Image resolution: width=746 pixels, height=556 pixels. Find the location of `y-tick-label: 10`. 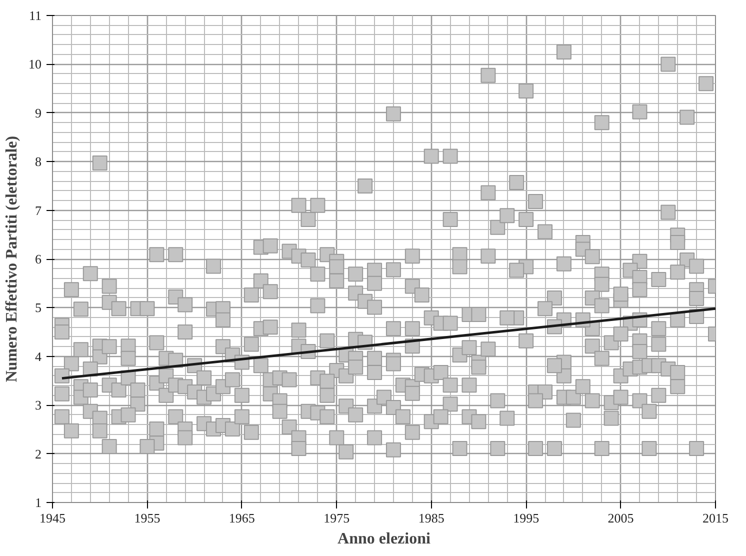

y-tick-label: 10 is located at coordinates (35, 64).